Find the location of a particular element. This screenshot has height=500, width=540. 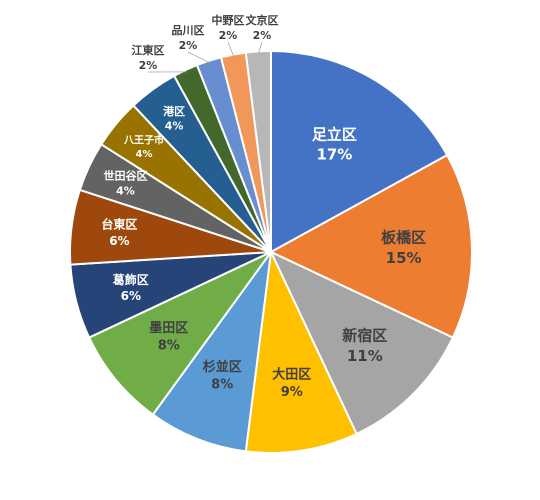

slice-label-percent-5: 8% is located at coordinates (222, 384).